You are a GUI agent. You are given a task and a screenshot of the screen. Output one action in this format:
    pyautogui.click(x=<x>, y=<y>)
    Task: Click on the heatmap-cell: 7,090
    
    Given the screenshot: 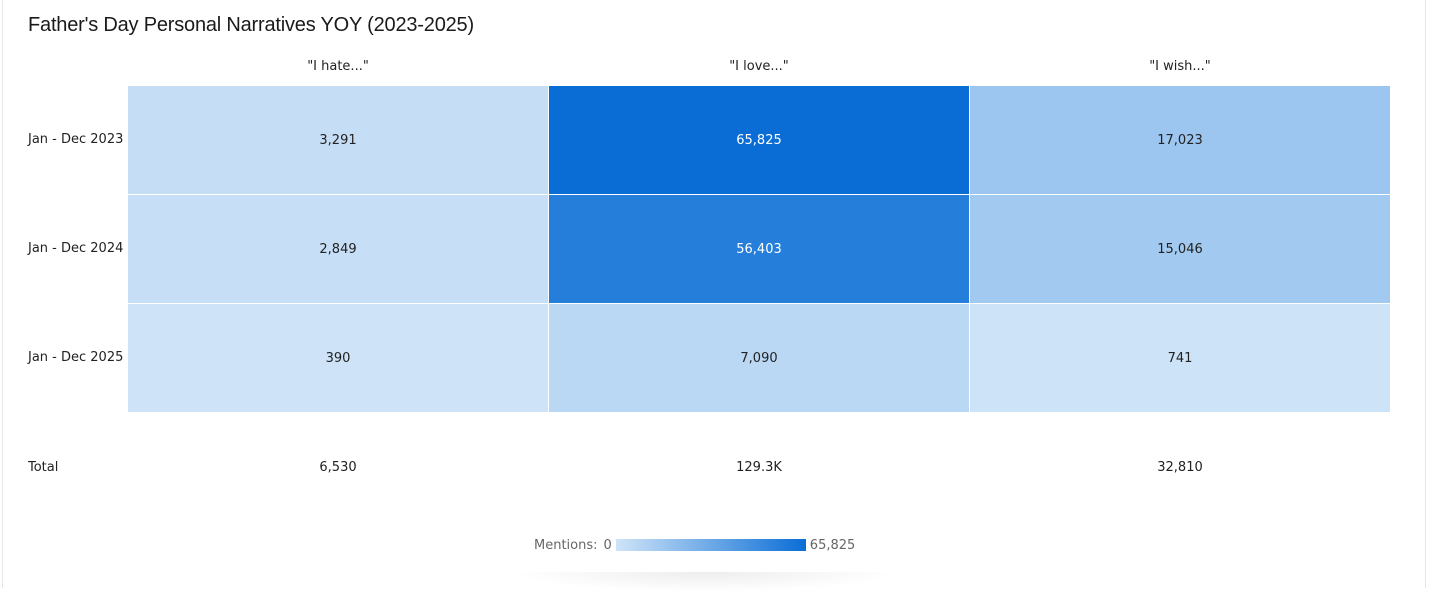 What is the action you would take?
    pyautogui.click(x=759, y=358)
    